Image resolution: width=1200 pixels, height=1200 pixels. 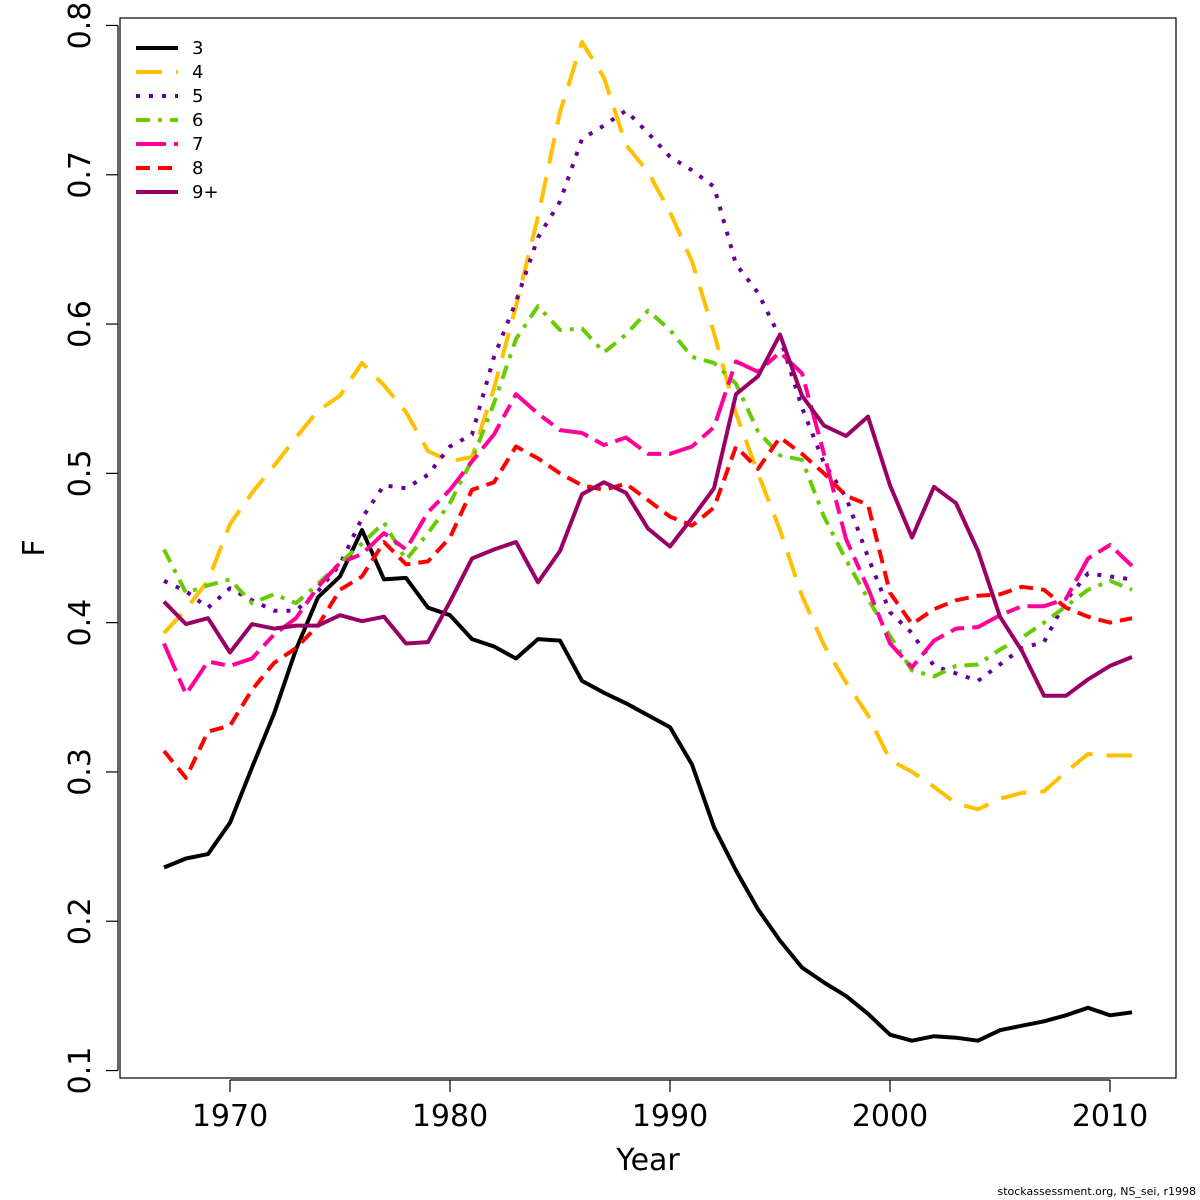 I want to click on x-tick-label: 2000, so click(x=890, y=1116).